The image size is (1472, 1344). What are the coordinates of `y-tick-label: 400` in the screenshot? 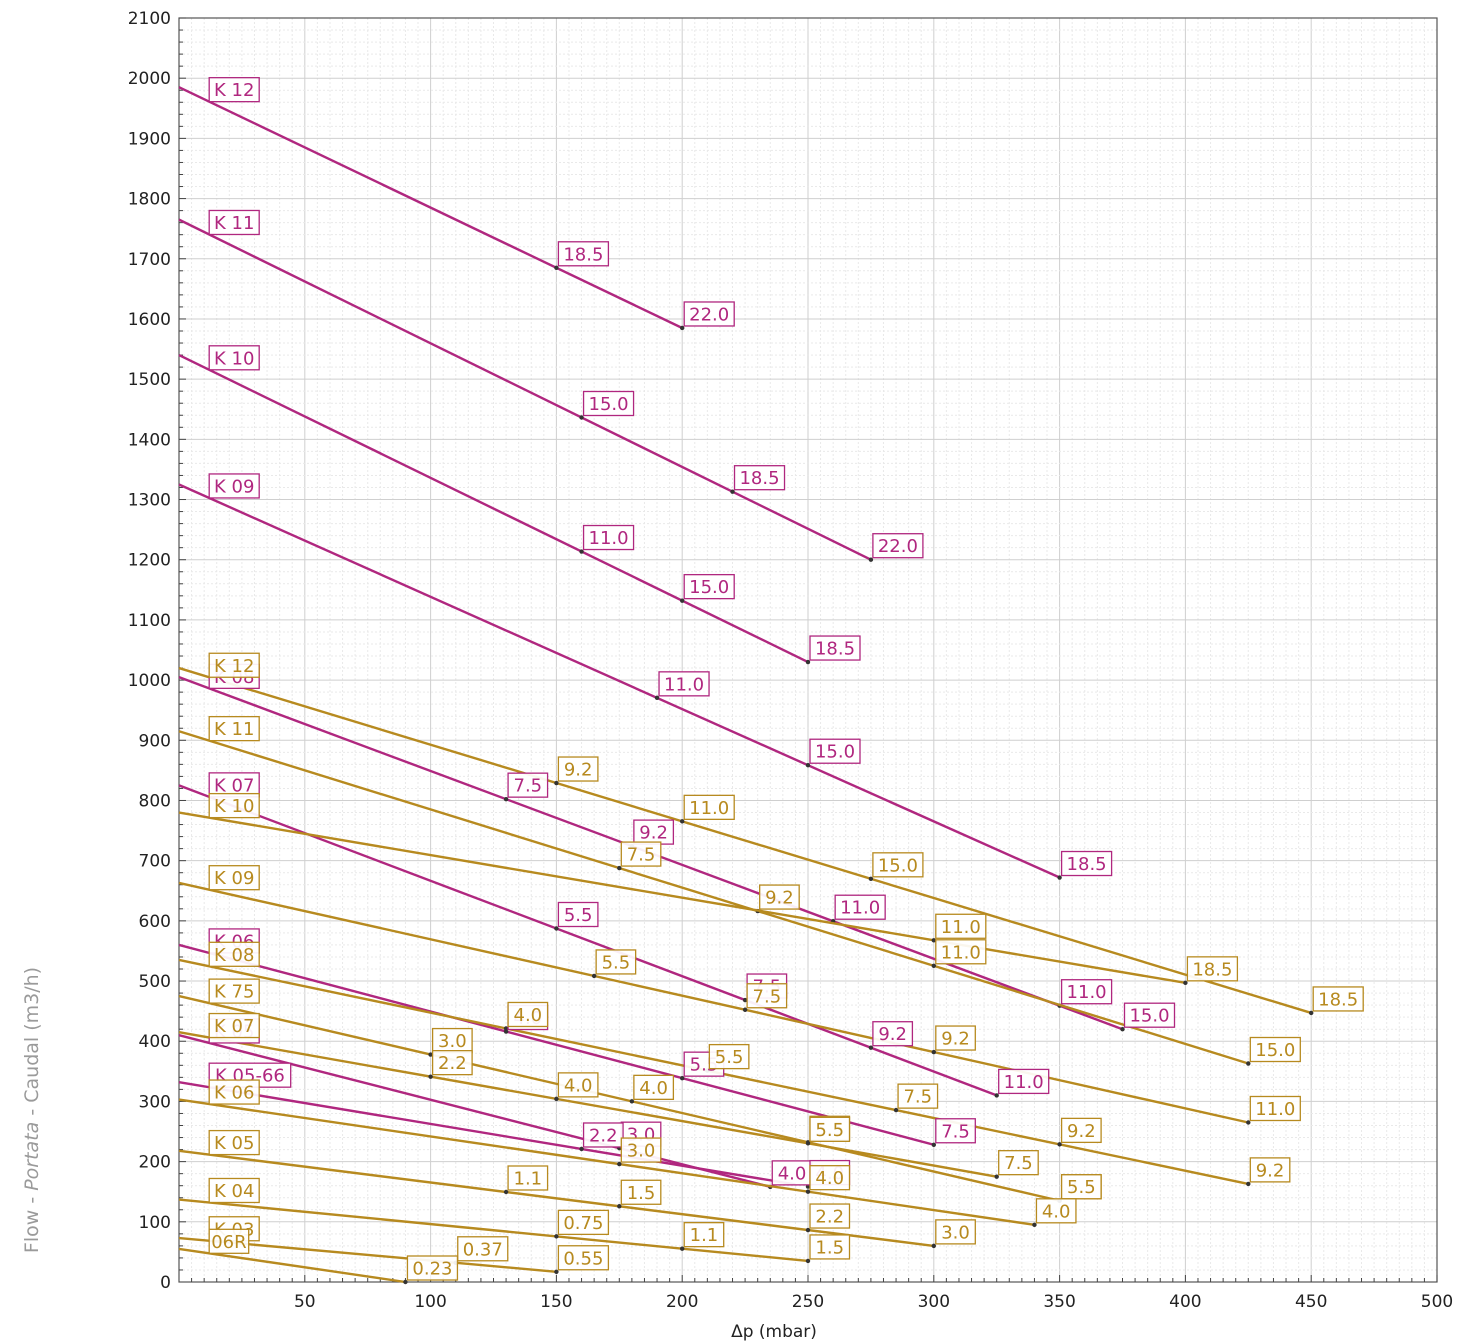 It's located at (155, 1042).